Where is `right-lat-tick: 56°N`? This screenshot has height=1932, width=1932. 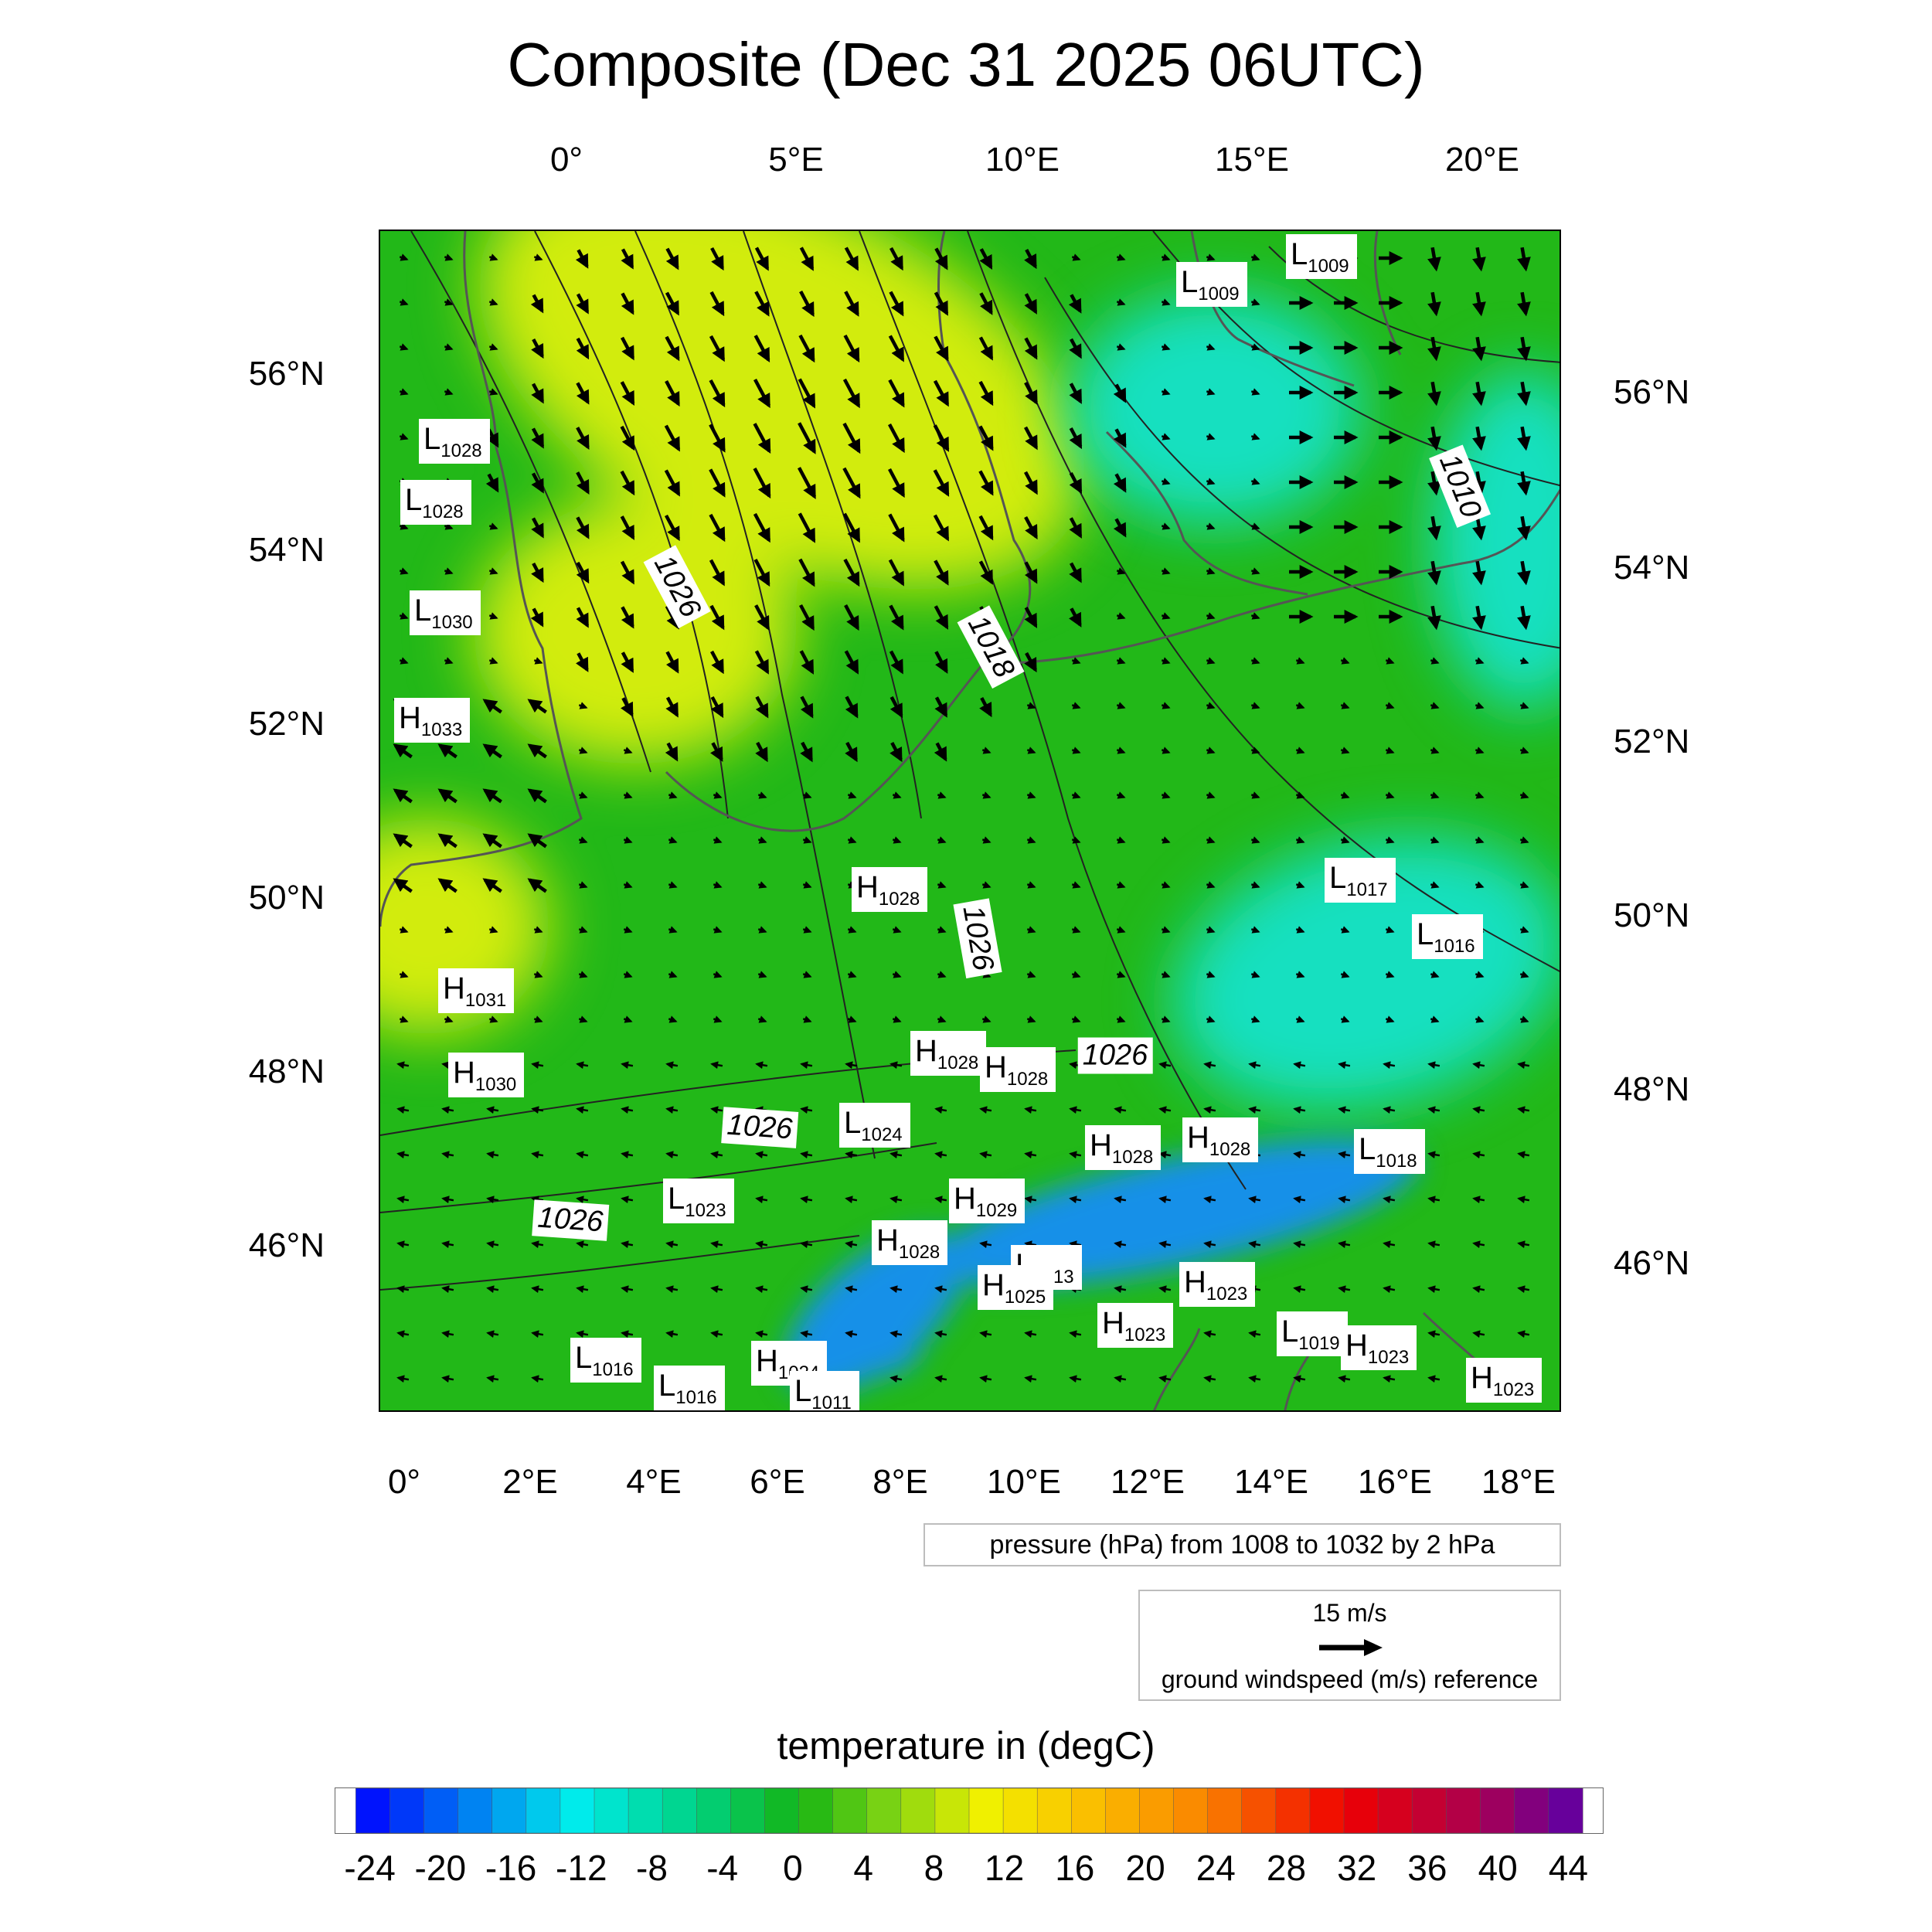
right-lat-tick: 56°N is located at coordinates (1652, 392).